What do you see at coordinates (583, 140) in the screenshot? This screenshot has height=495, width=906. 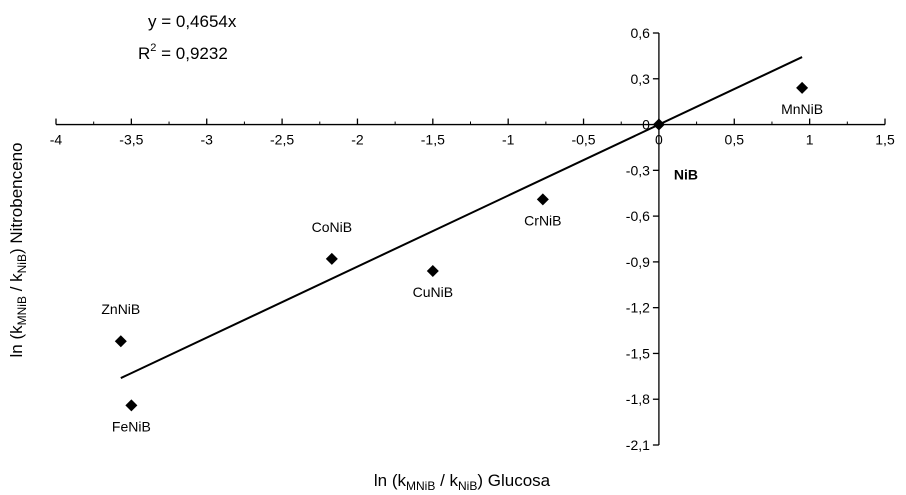 I see `x-tick-label: -0,5` at bounding box center [583, 140].